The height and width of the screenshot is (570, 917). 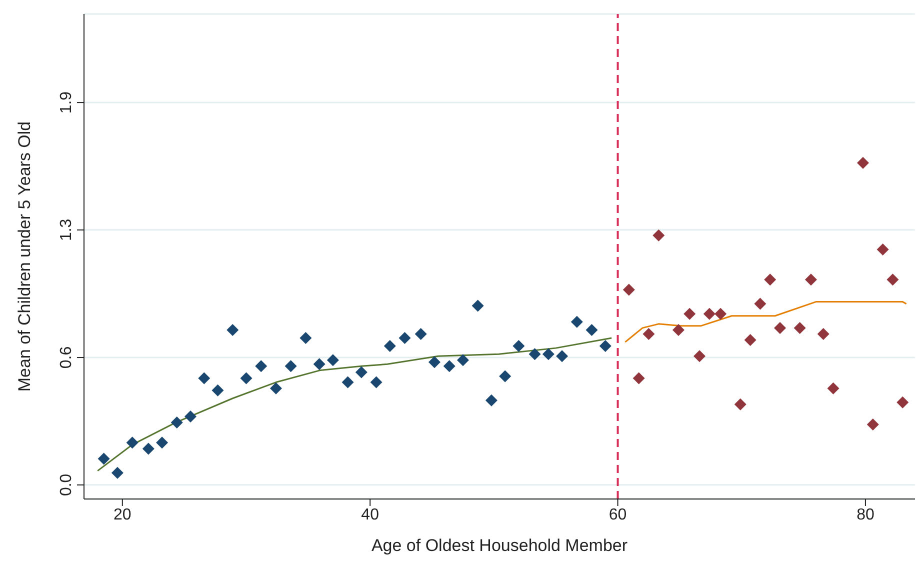 I want to click on y-axis-title: Mean of Children under 5 Years Old, so click(x=24, y=256).